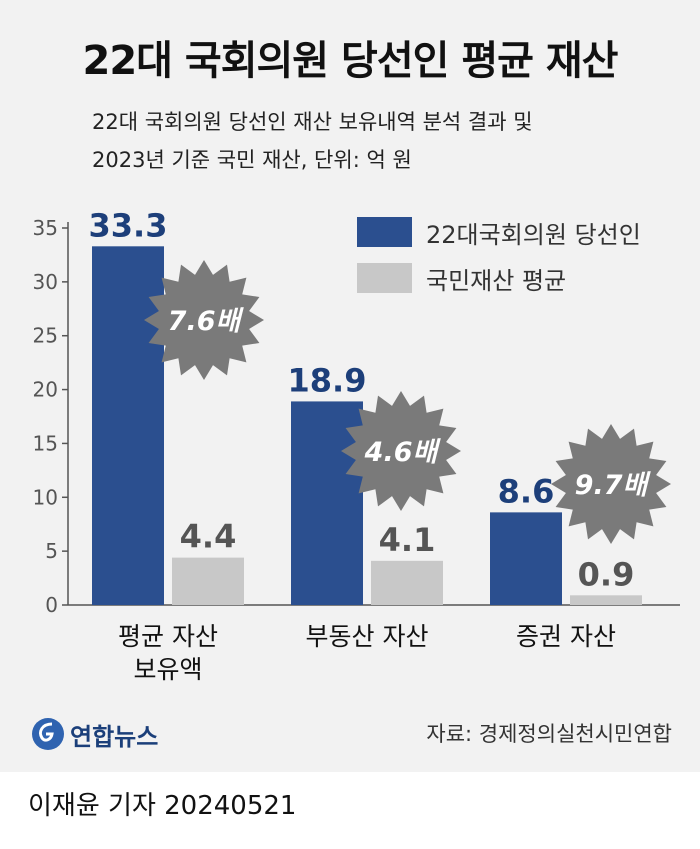  I want to click on data-label: 4.1, so click(407, 540).